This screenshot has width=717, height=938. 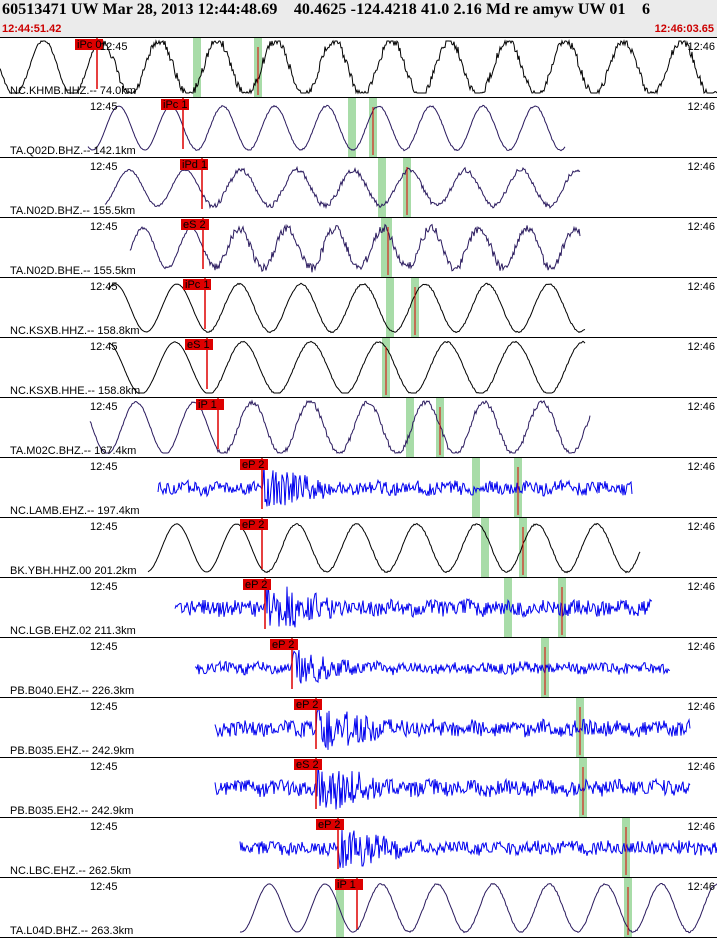 What do you see at coordinates (73, 151) in the screenshot?
I see `station-label: TA.Q02D.BHZ.-- 142.1km` at bounding box center [73, 151].